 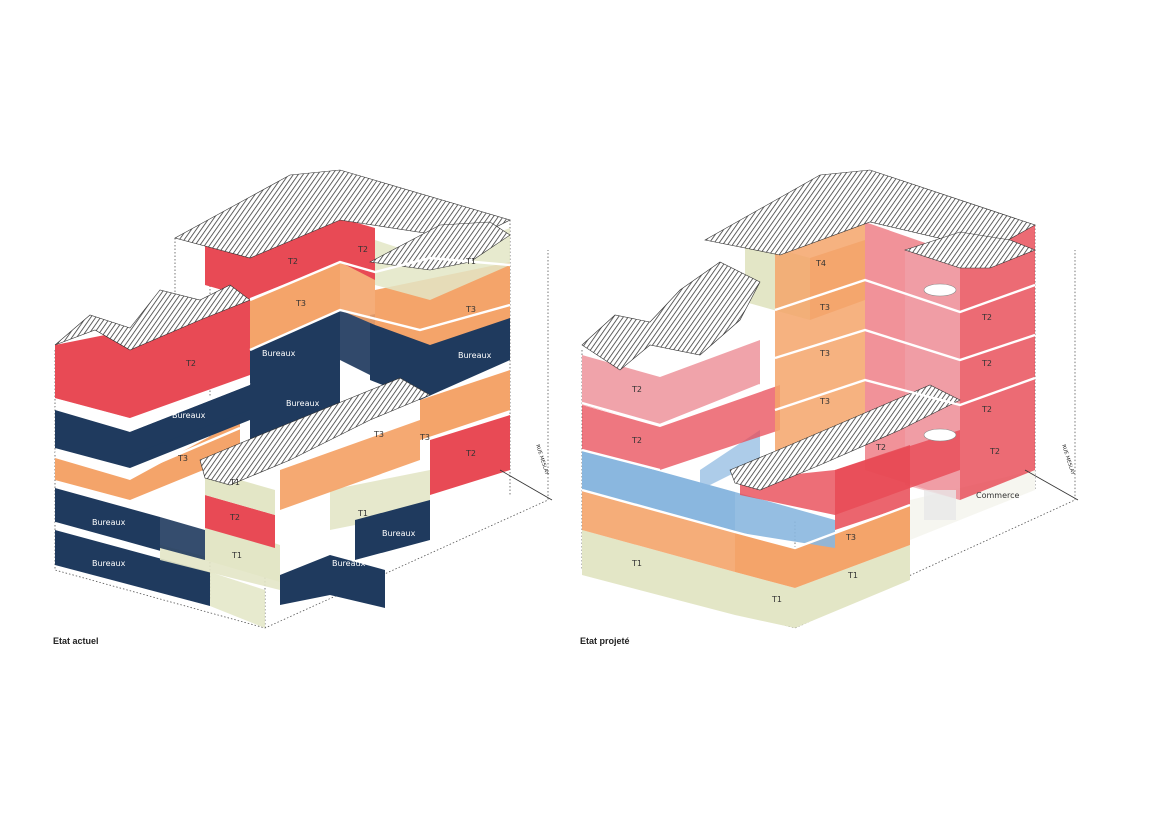 I want to click on street-name-projected: RUE MESLAY, so click(x=1068, y=460).